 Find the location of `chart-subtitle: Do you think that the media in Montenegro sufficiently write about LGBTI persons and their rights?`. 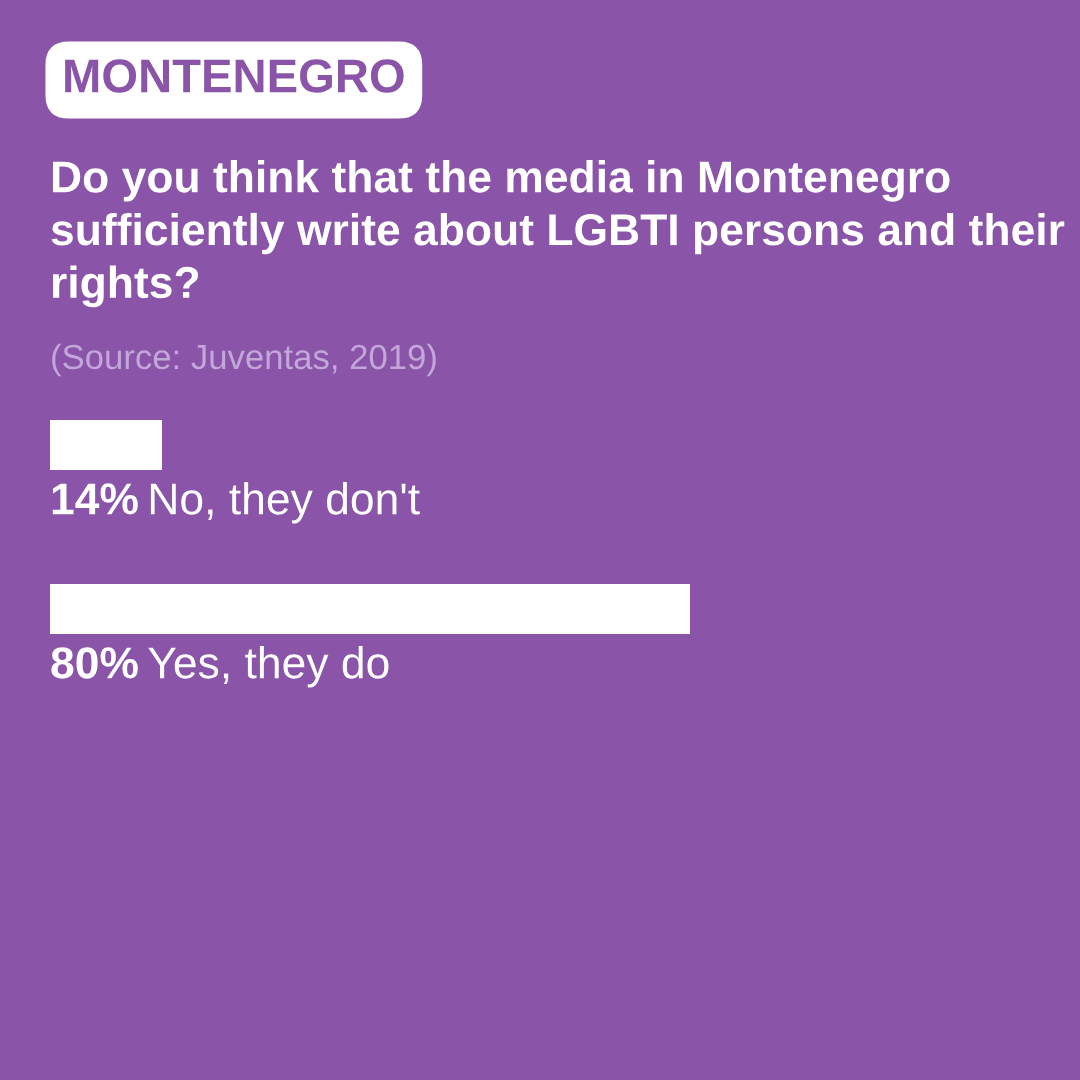

chart-subtitle: Do you think that the media in Montenegro sufficiently write about LGBTI persons and their rights? is located at coordinates (558, 234).